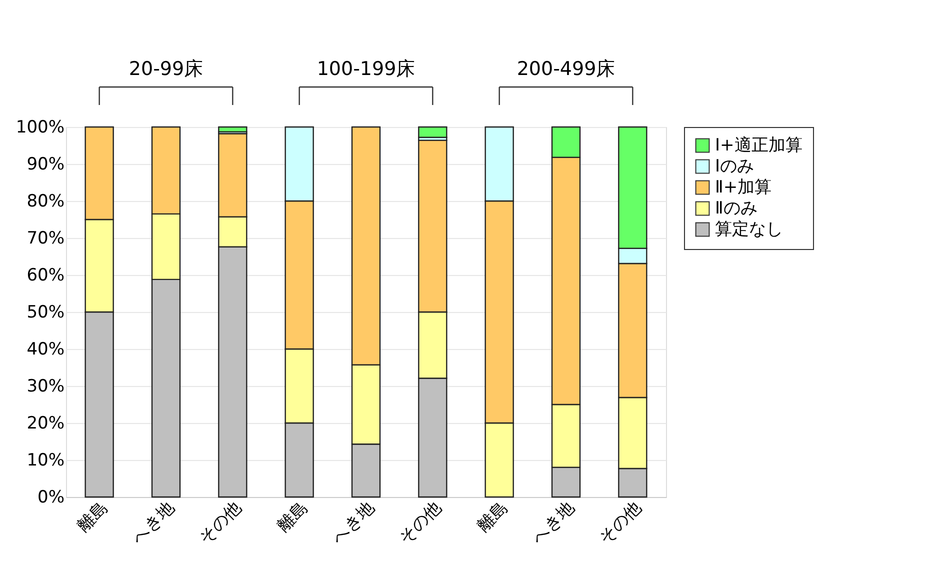 This screenshot has height=585, width=946. Describe the element at coordinates (45, 350) in the screenshot. I see `y-tick-label: 40%` at that location.